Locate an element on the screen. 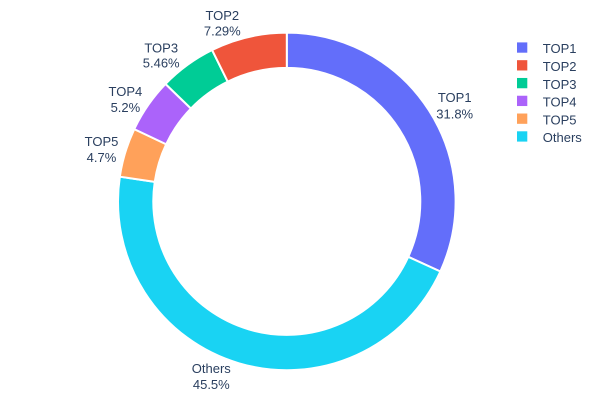  svg-text: 4.7% is located at coordinates (102, 157).